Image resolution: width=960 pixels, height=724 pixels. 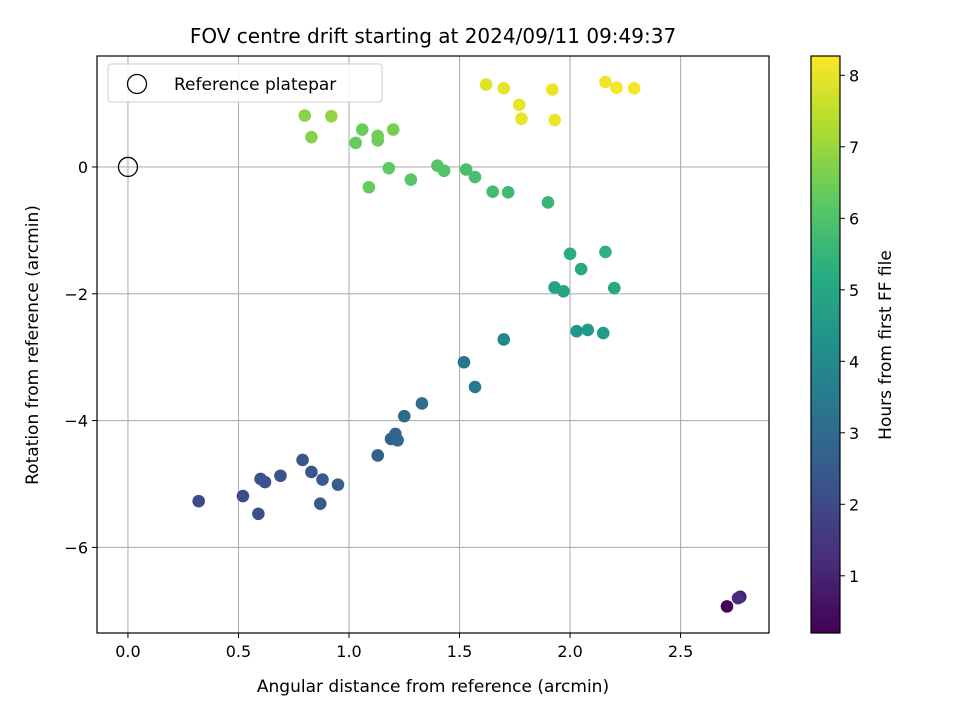 I want to click on colorbar-tick-label: 2, so click(x=854, y=504).